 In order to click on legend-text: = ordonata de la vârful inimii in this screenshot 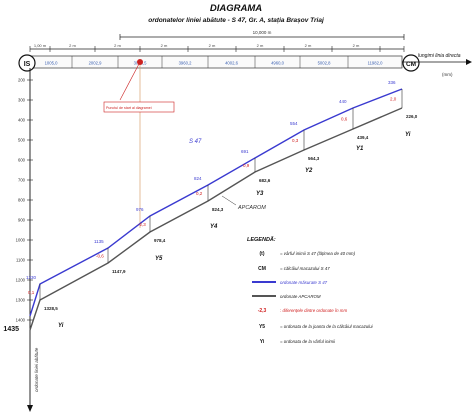, I will do `click(308, 341)`.